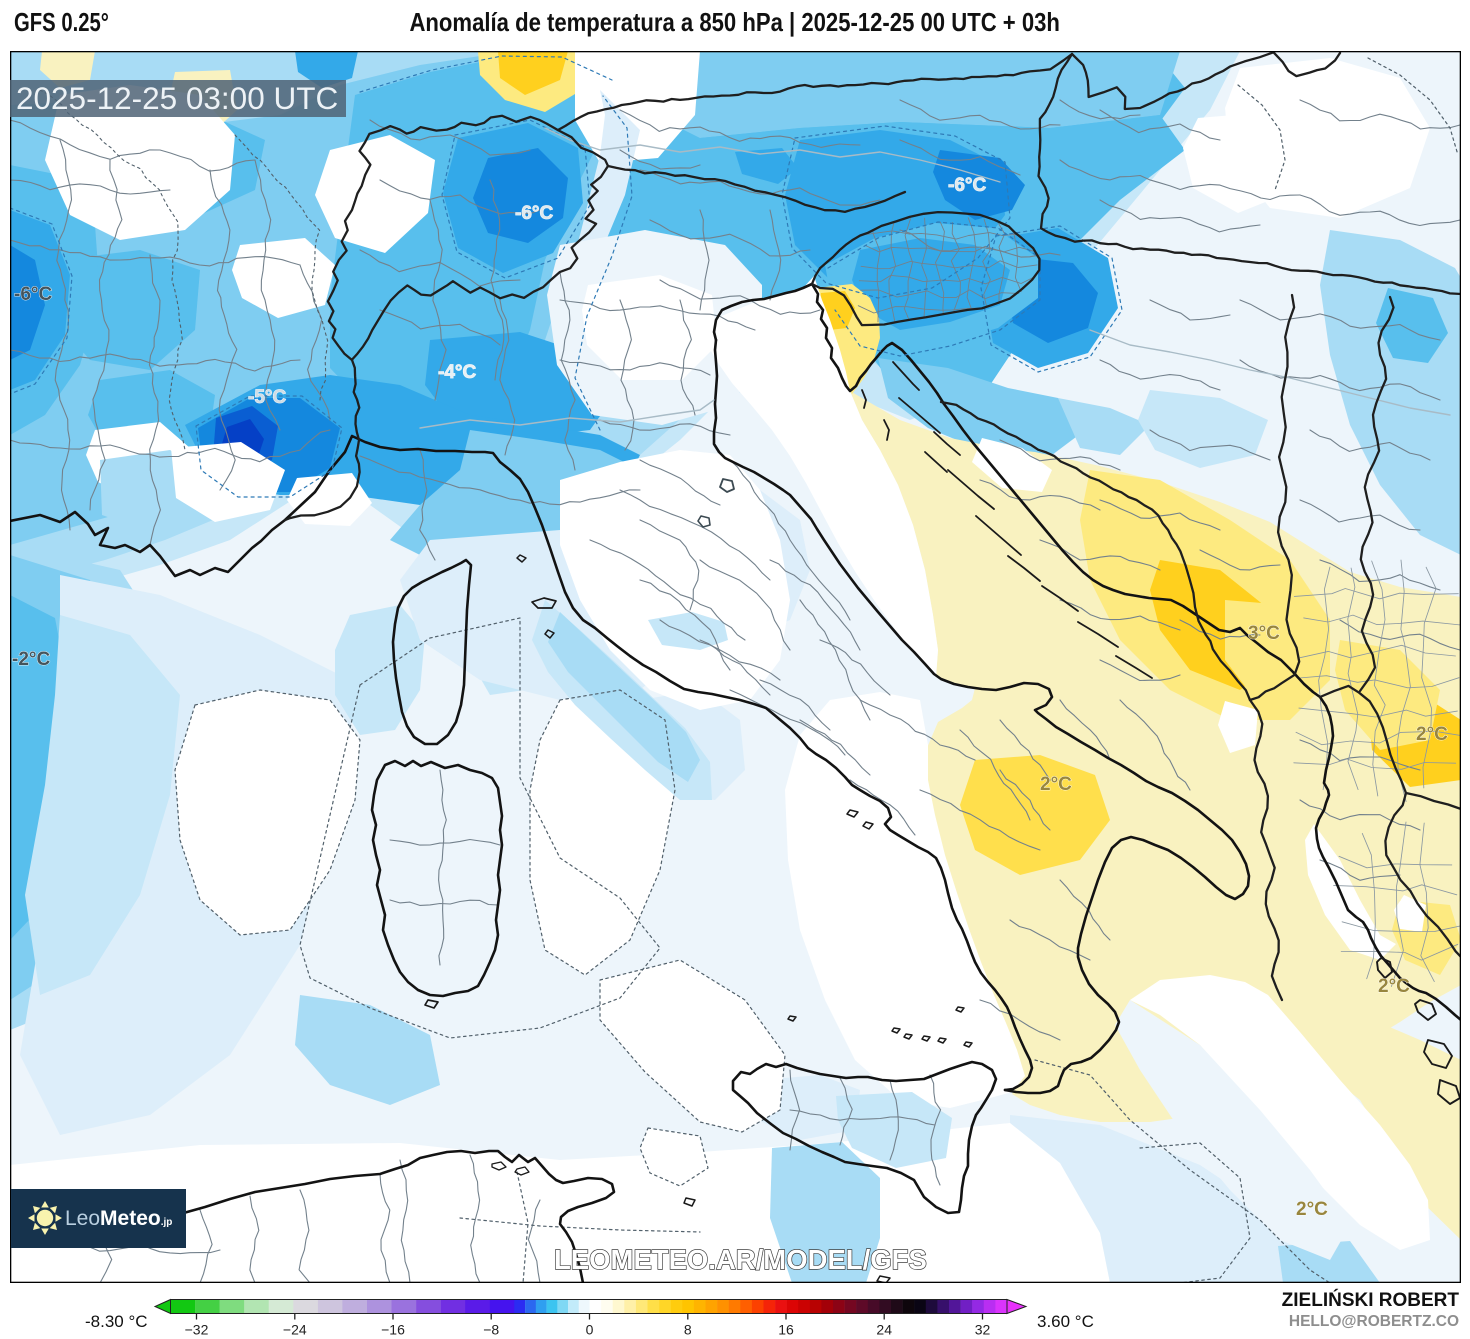 This screenshot has width=1470, height=1339. I want to click on svg-text: 16, so click(786, 1330).